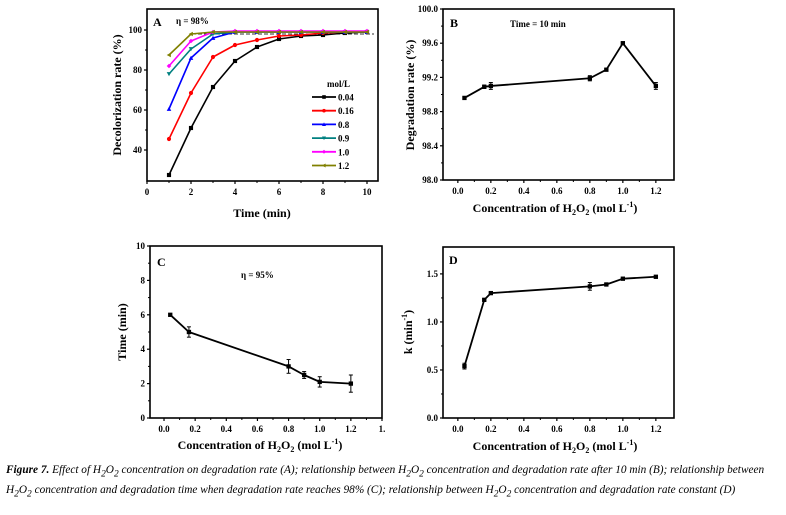  Describe the element at coordinates (161, 262) in the screenshot. I see `panel-letter: C` at that location.